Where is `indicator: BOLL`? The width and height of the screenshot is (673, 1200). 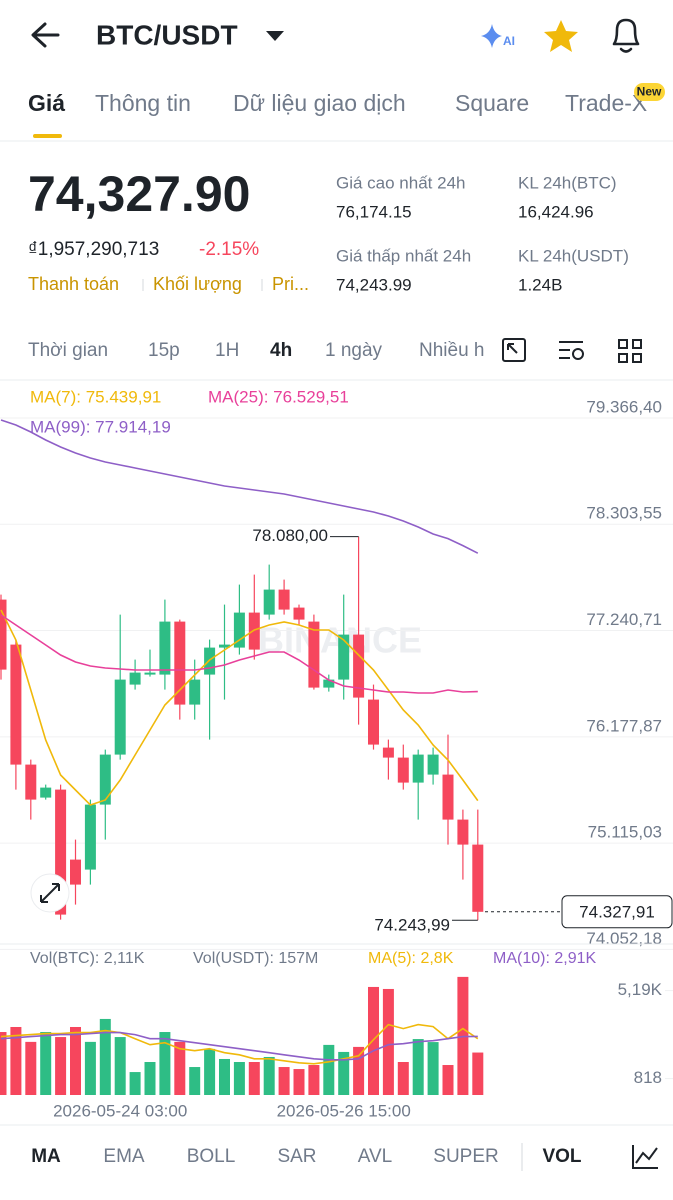 indicator: BOLL is located at coordinates (211, 1156).